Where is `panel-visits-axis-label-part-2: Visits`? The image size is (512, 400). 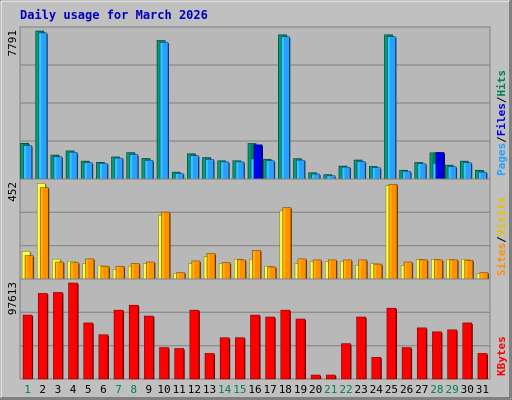
panel-visits-axis-label-part-2: Visits is located at coordinates (501, 217).